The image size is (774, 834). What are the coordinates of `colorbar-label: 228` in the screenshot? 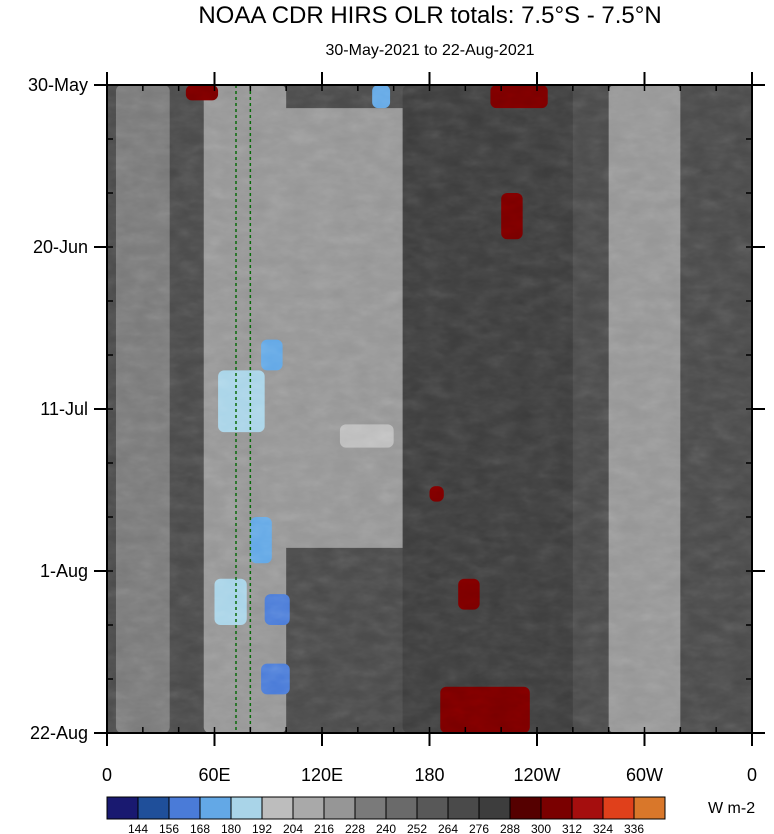 It's located at (355, 828).